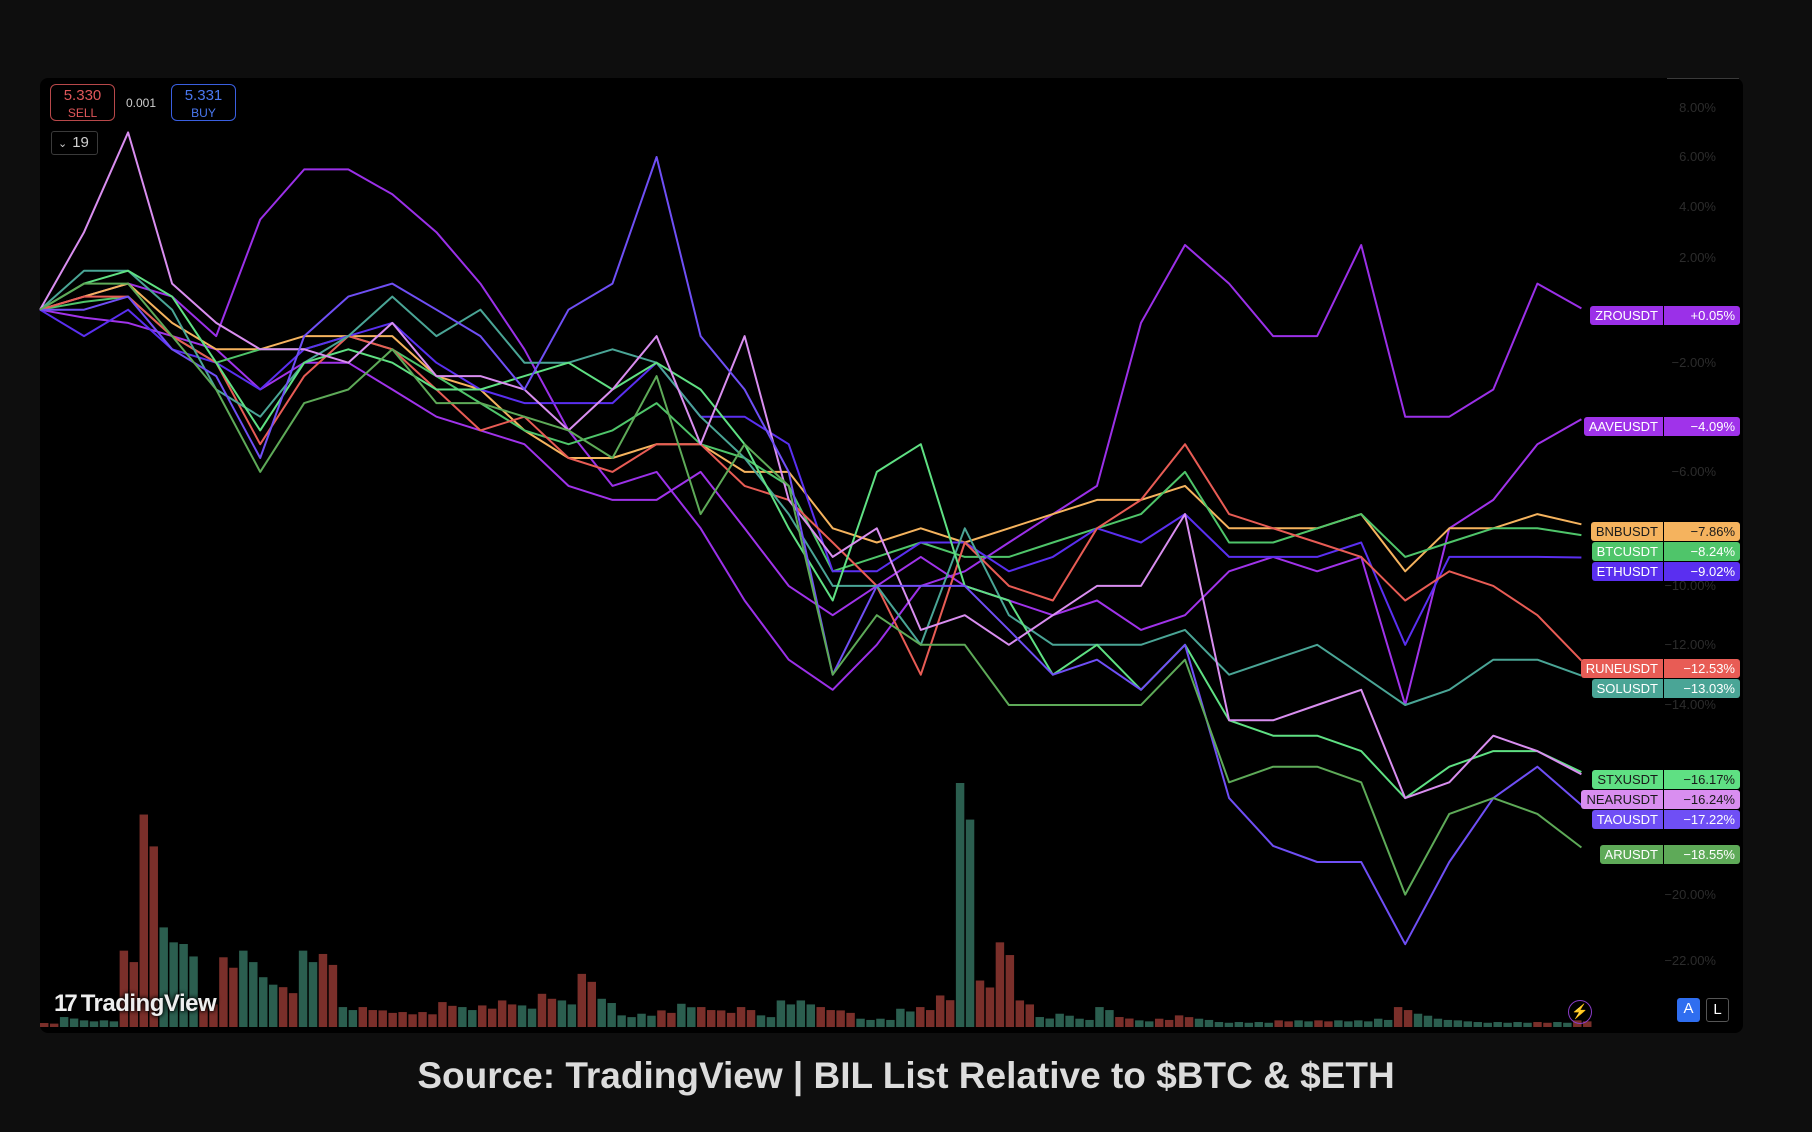 The image size is (1812, 1132). What do you see at coordinates (1702, 688) in the screenshot?
I see `series-last-value: −13.03%` at bounding box center [1702, 688].